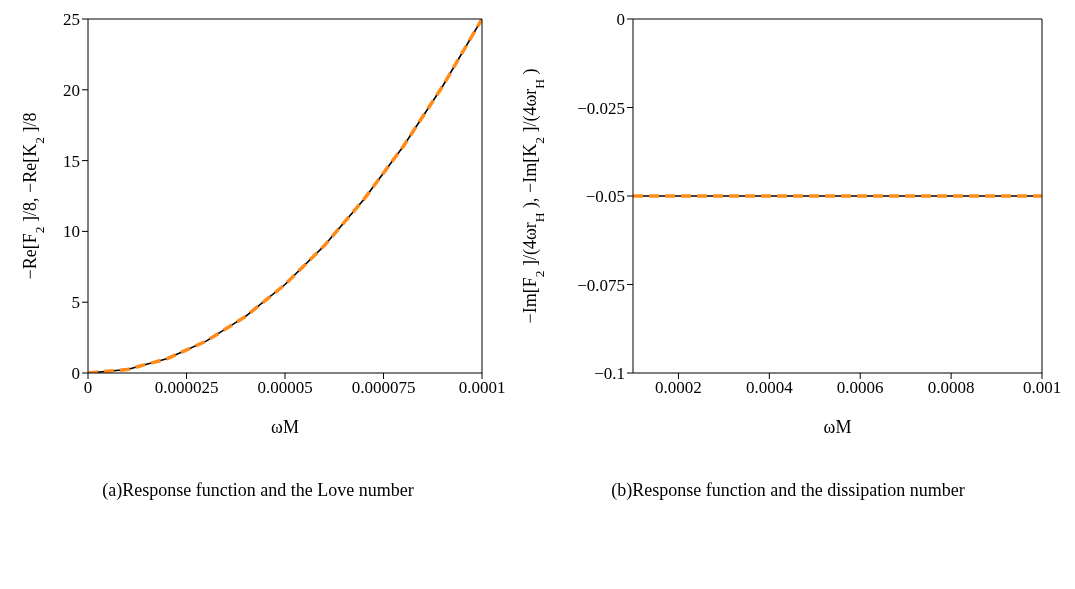 The image size is (1075, 589). I want to click on y-tick-label: 5, so click(75, 303).